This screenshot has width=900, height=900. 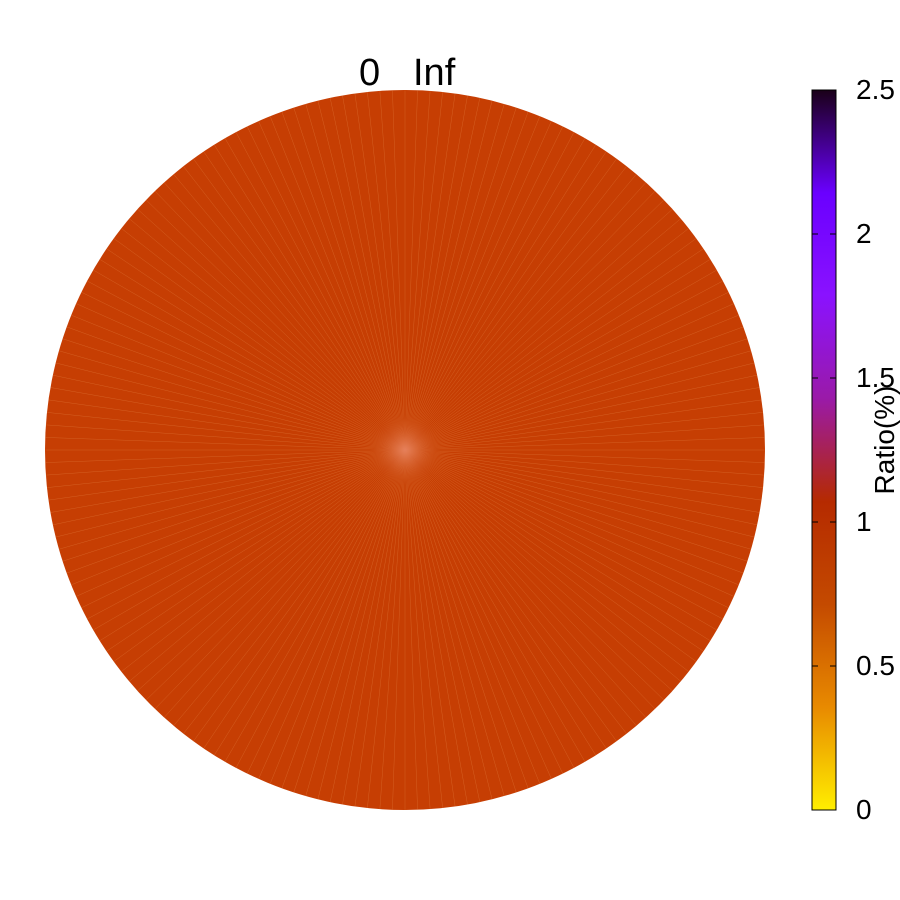 What do you see at coordinates (864, 233) in the screenshot?
I see `colorbar-tick-label: 2` at bounding box center [864, 233].